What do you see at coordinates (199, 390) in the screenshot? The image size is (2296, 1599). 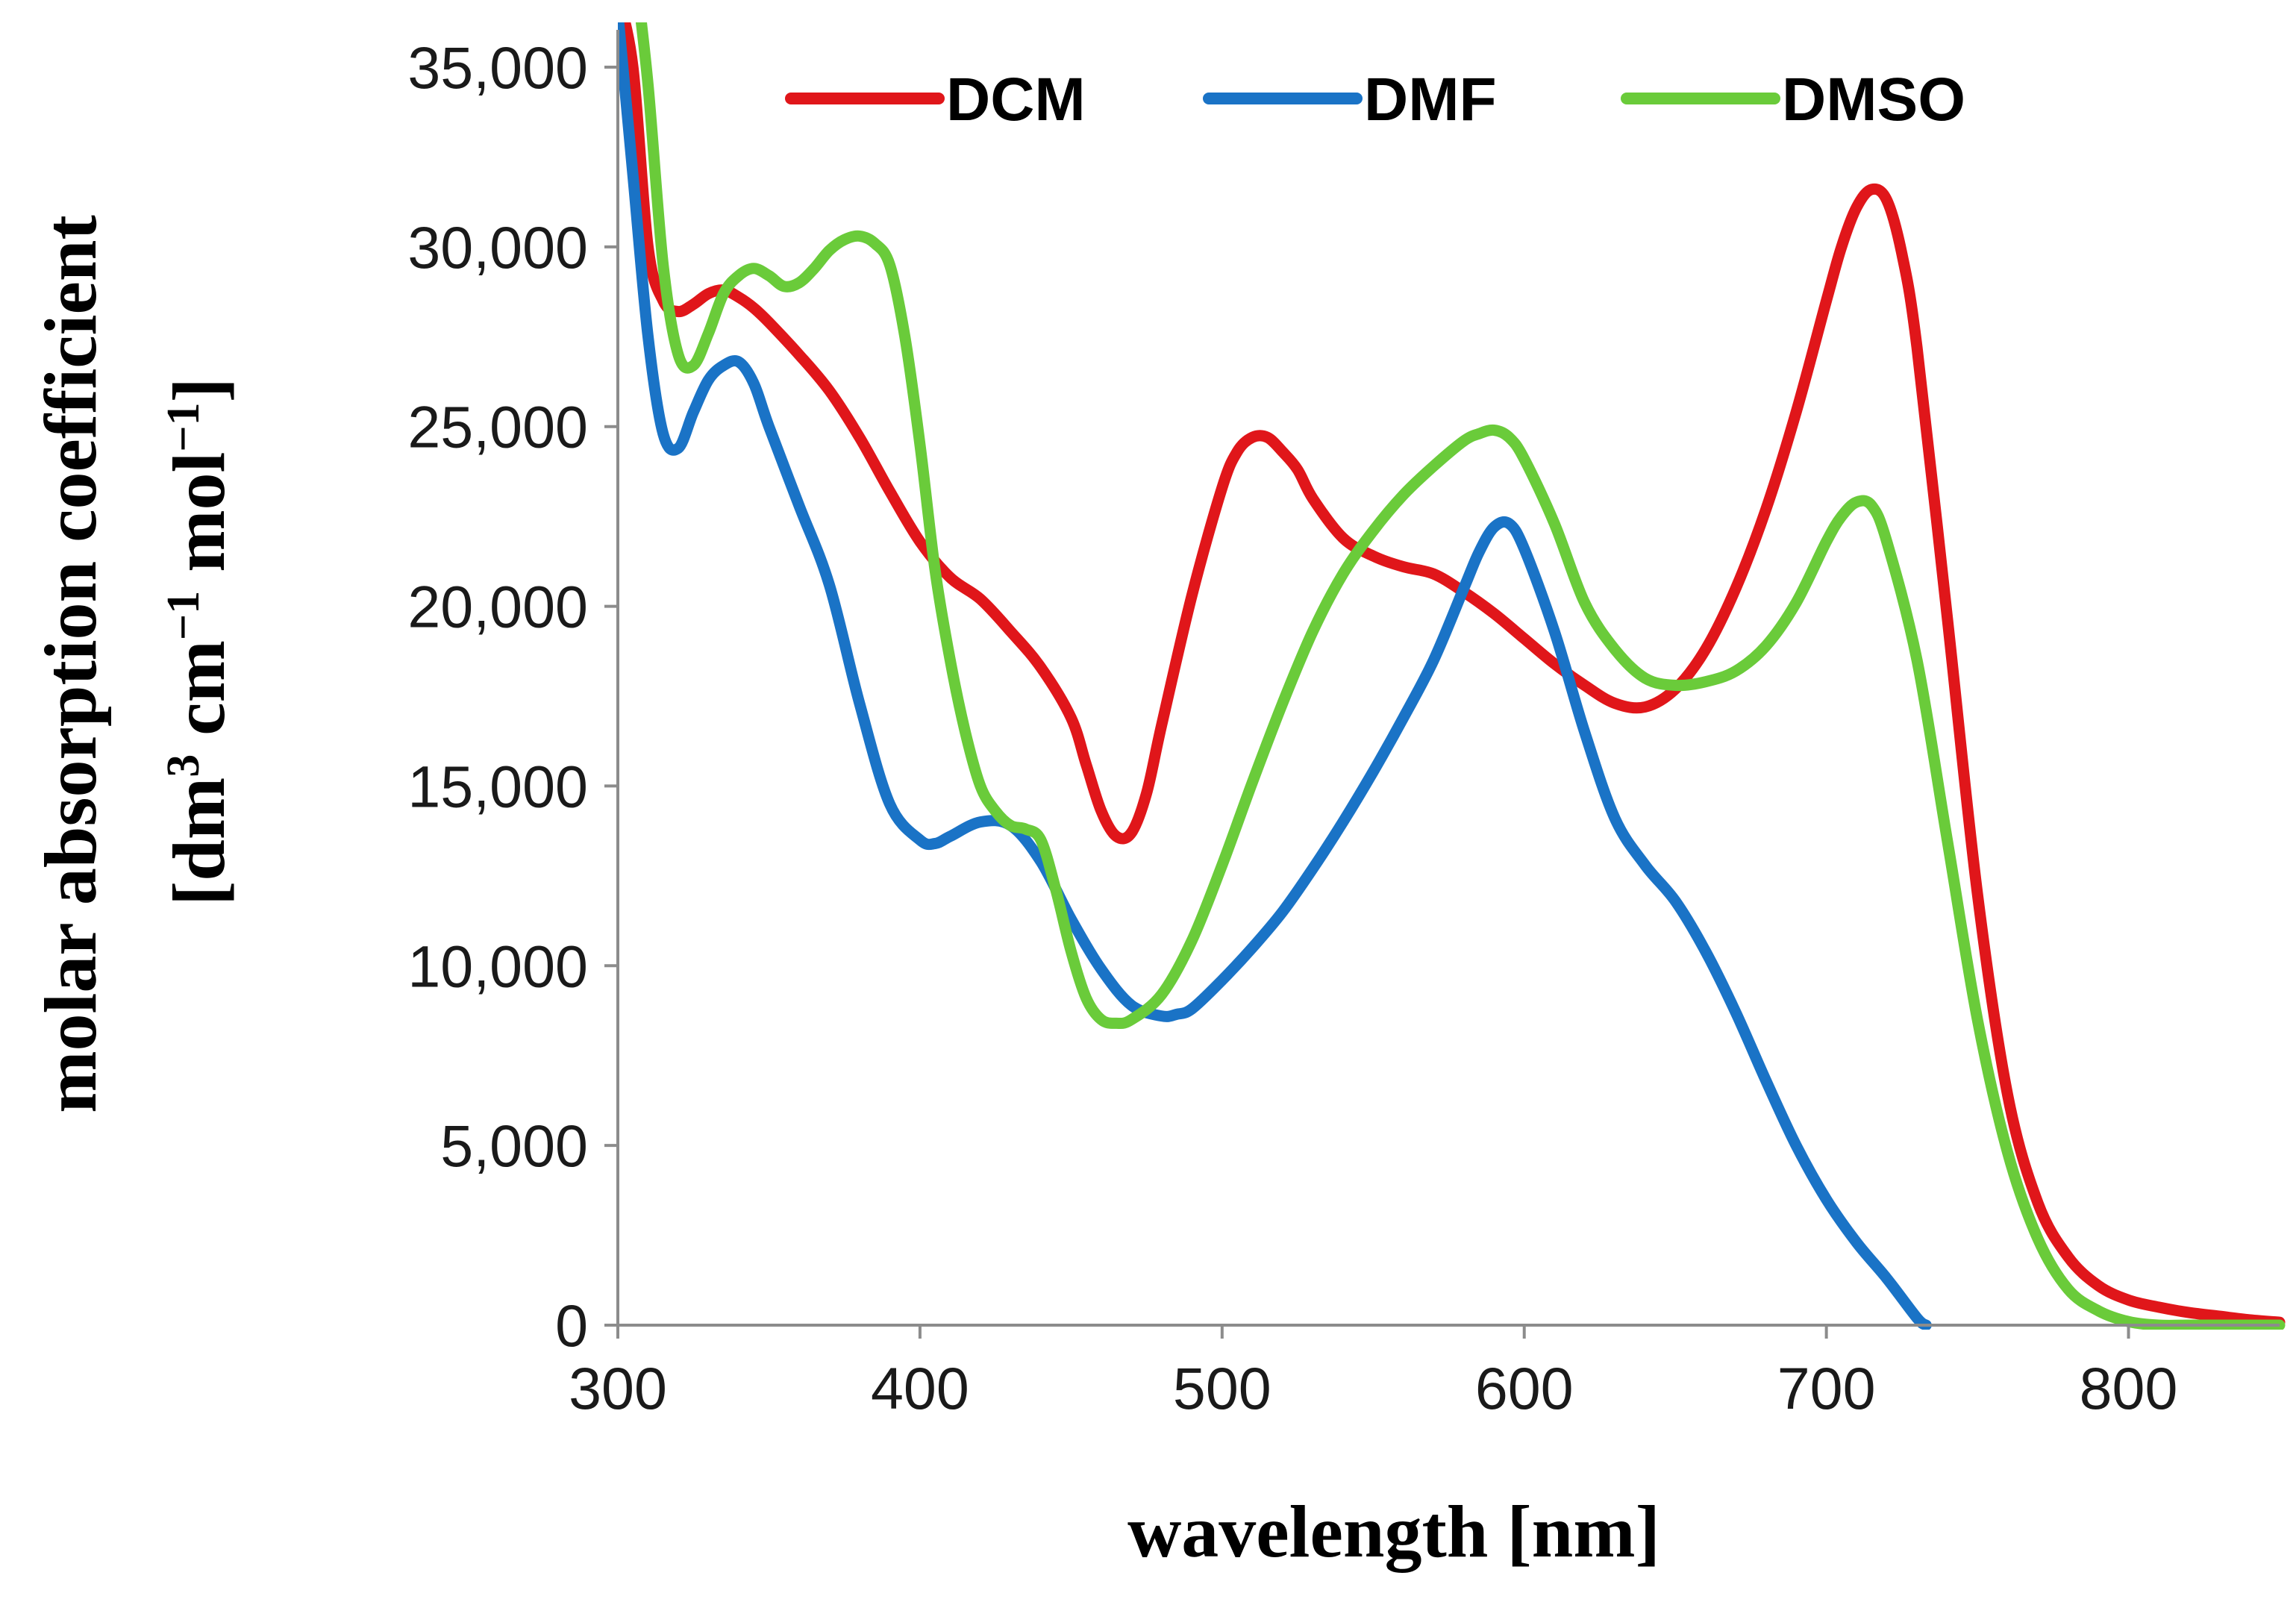 I see `y-axis-unit-close-bracket: ]` at bounding box center [199, 390].